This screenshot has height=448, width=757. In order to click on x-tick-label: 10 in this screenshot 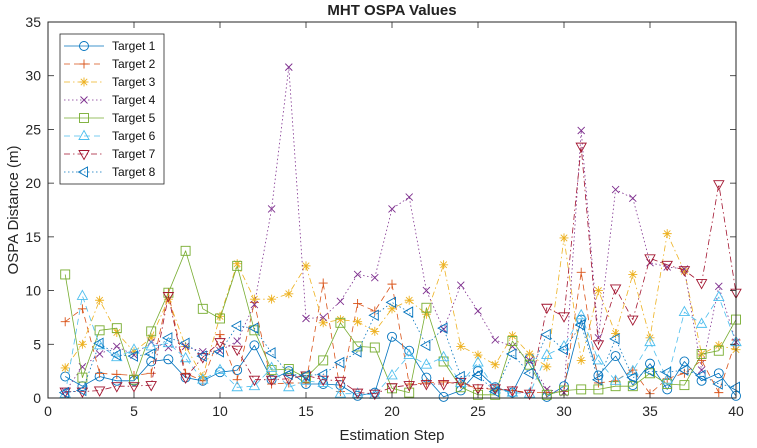, I will do `click(220, 411)`.